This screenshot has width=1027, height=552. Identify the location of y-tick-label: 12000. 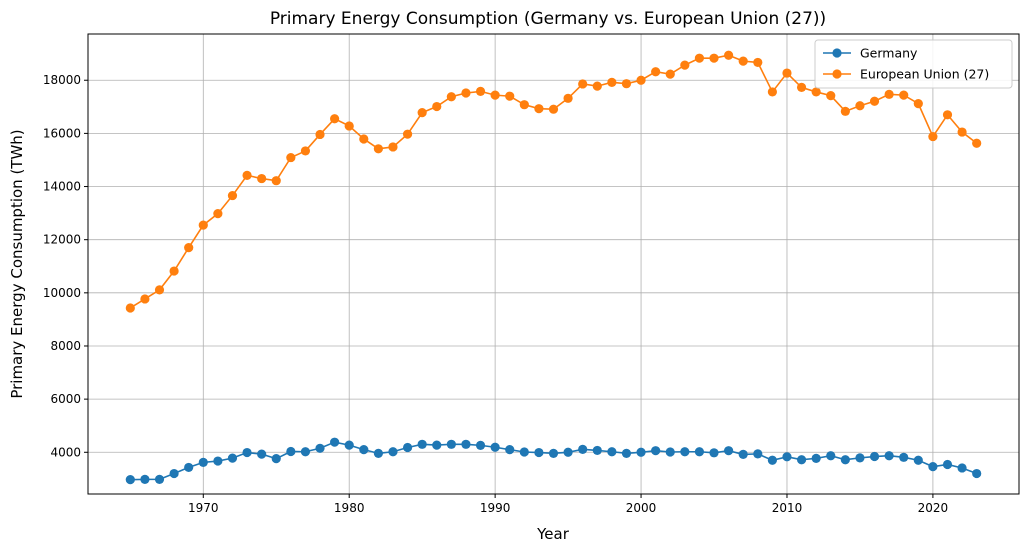
(62, 240).